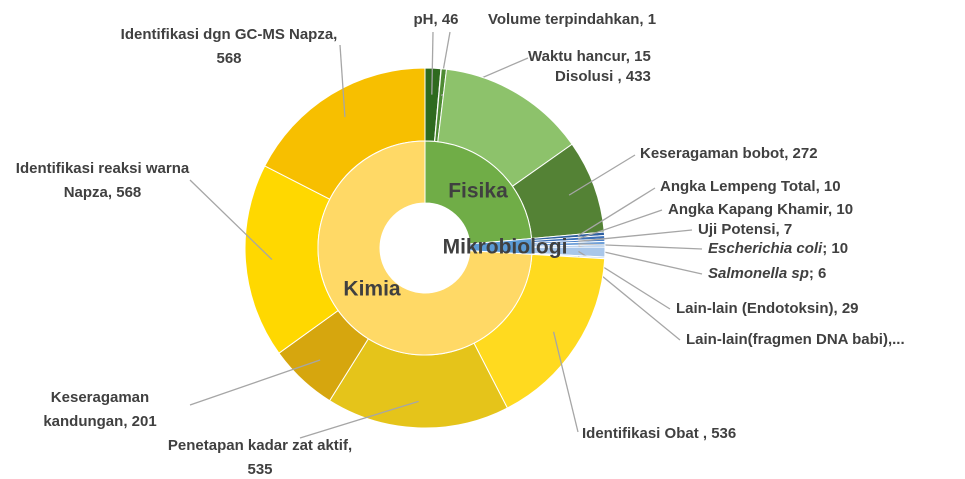  What do you see at coordinates (260, 457) in the screenshot?
I see `data-label: Penetapan kadar zat aktif, 535` at bounding box center [260, 457].